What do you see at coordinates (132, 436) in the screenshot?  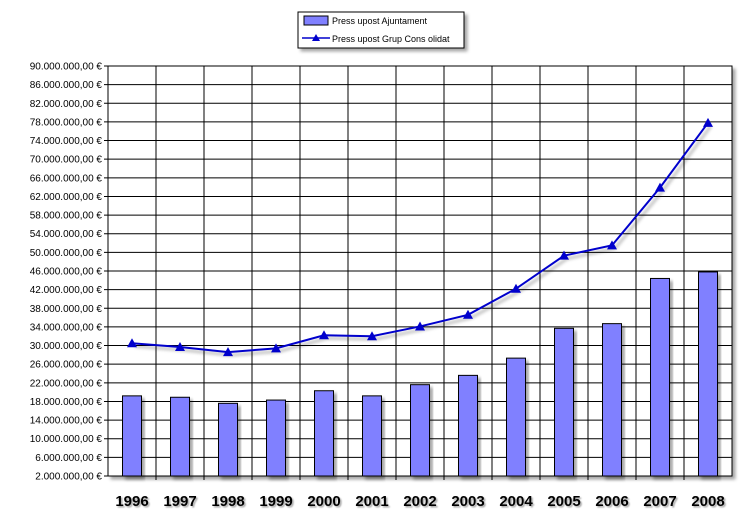 I see `bar-1996` at bounding box center [132, 436].